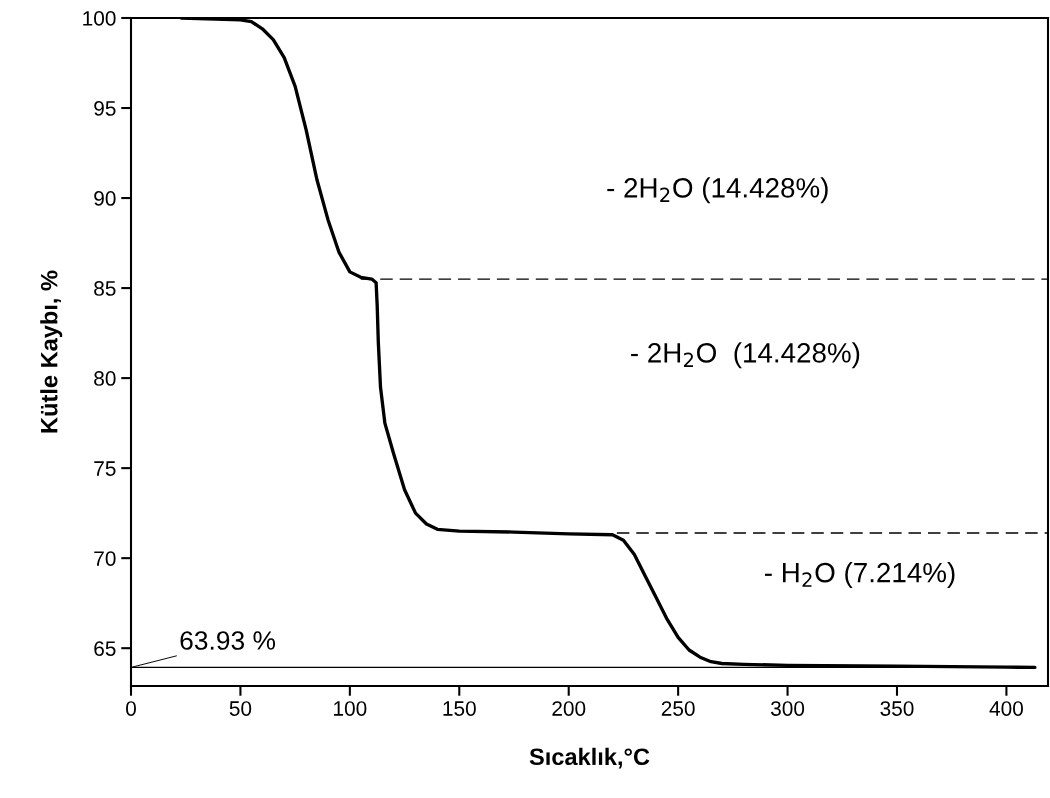 The image size is (1050, 798). I want to click on annotation: - H$_{2}$O (7.214%), so click(860, 575).